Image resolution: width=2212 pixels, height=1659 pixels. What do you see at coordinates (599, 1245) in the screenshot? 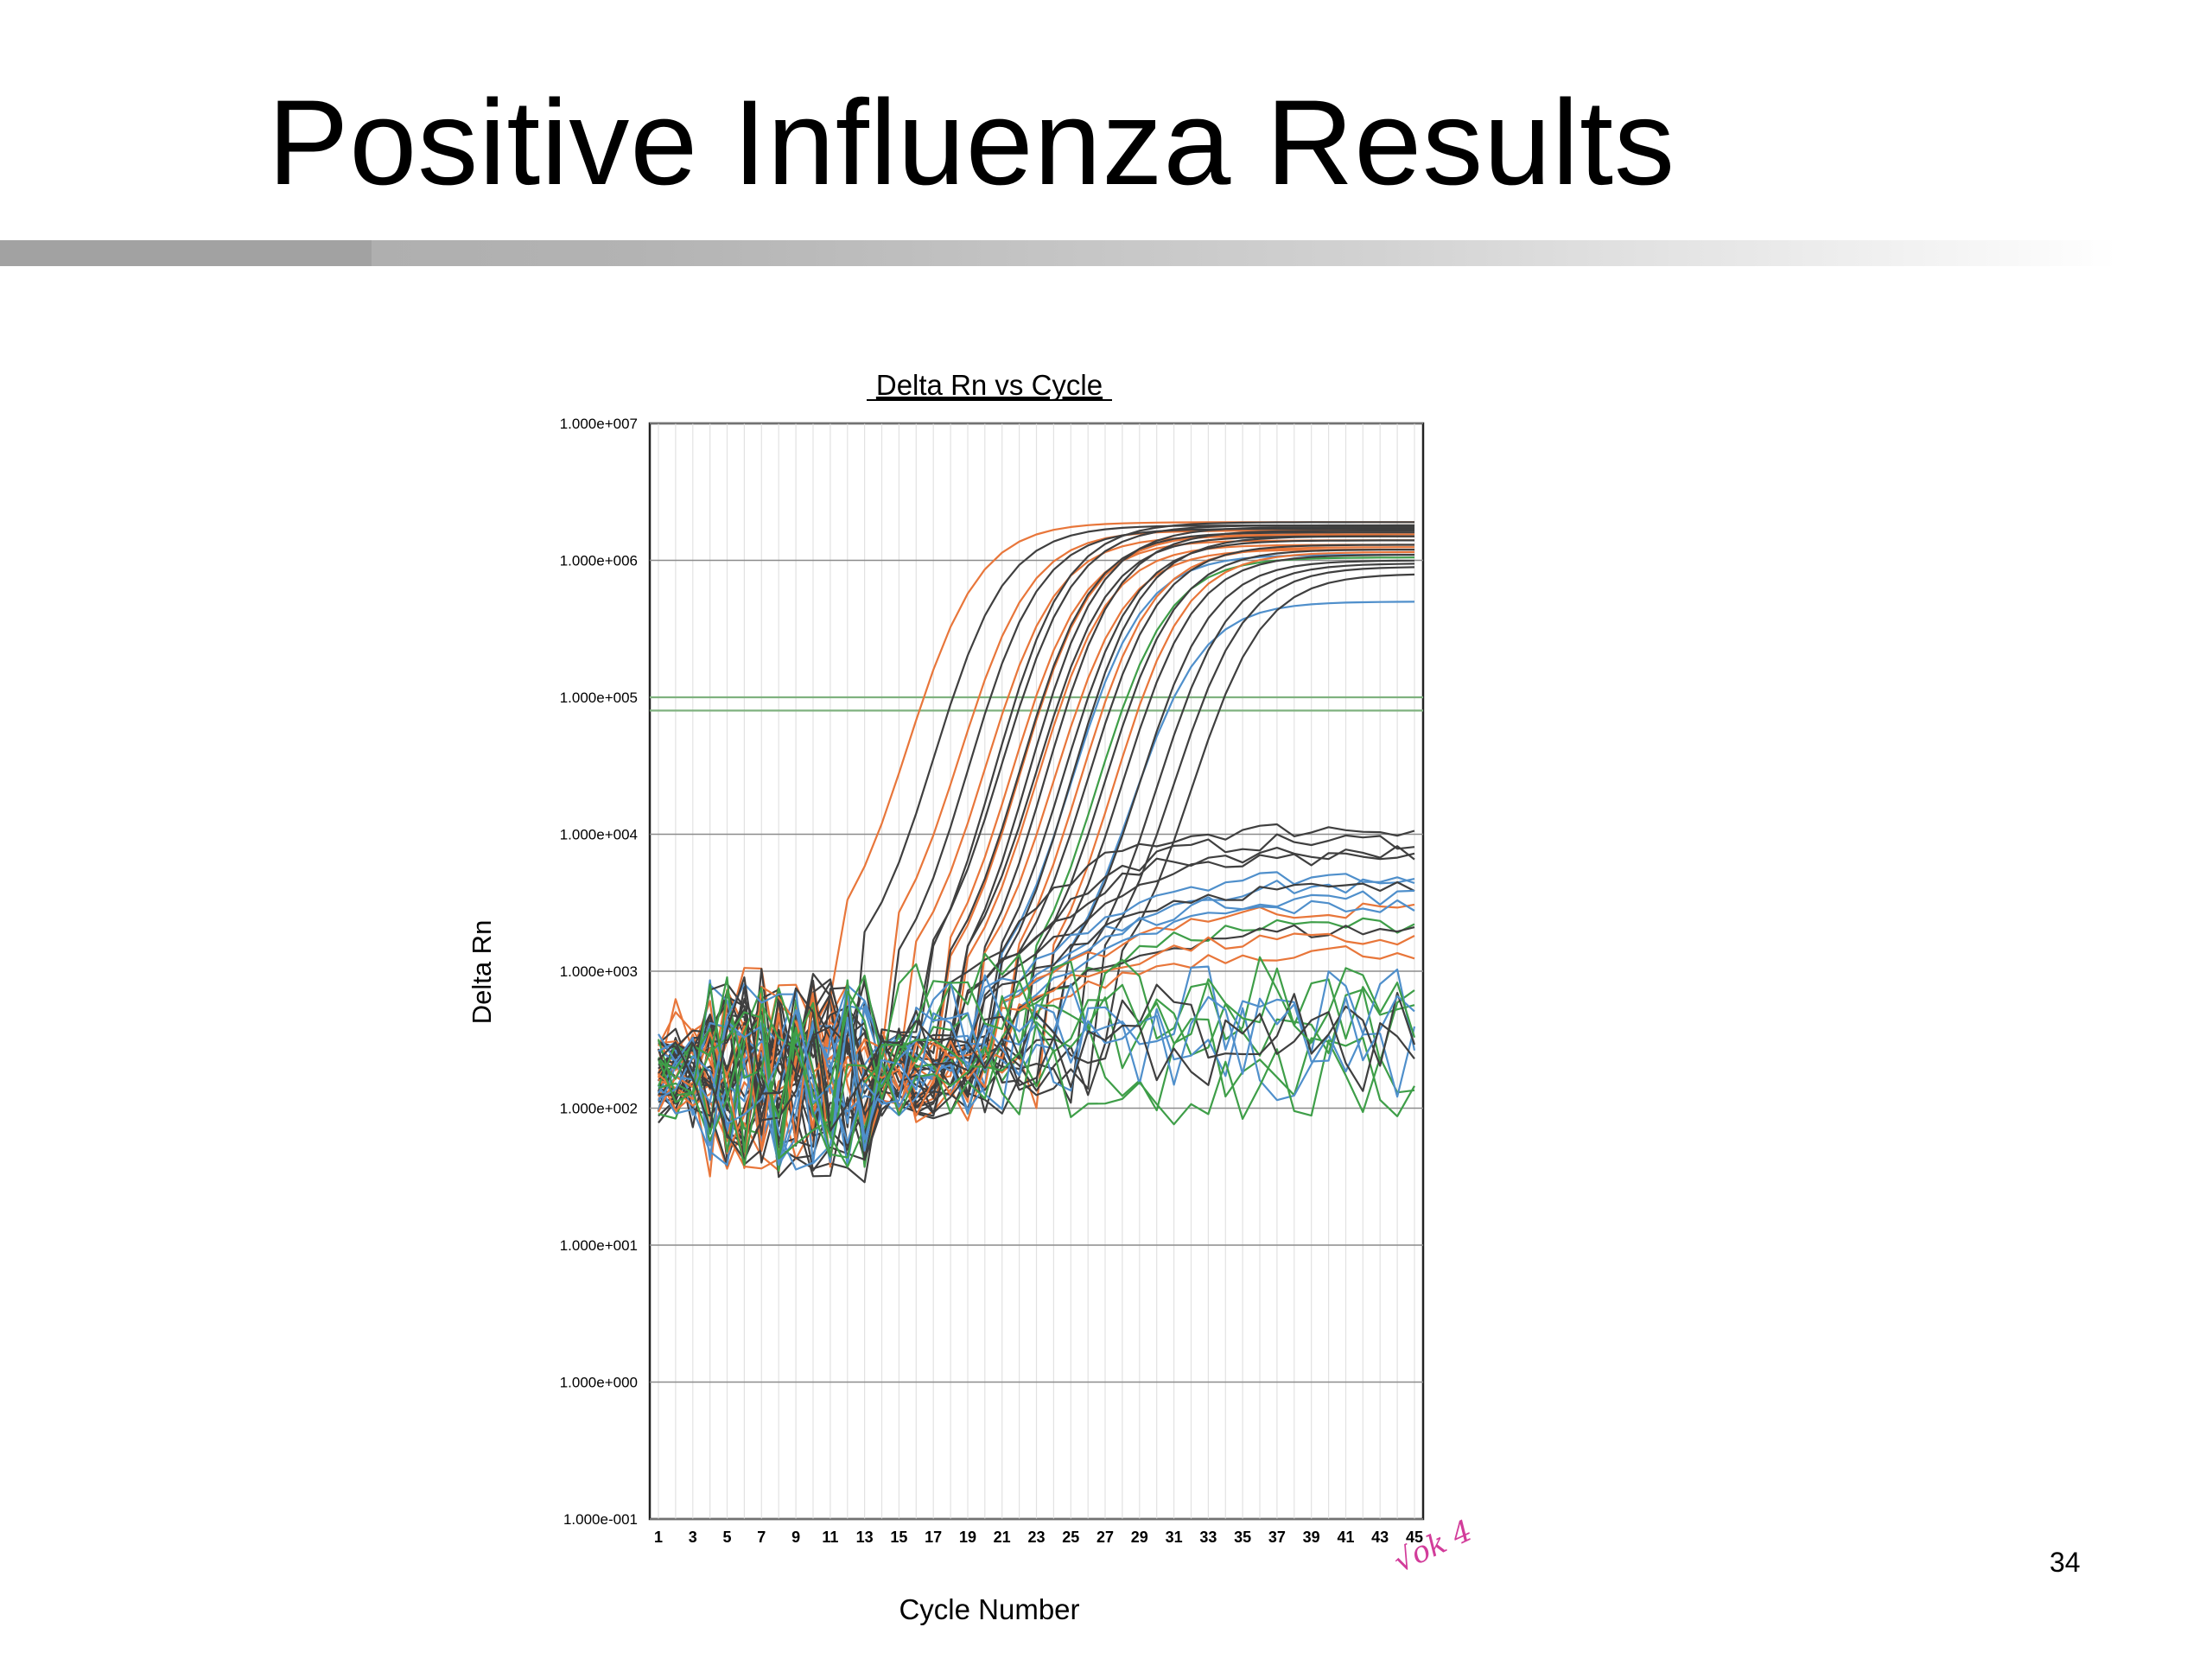
I see `y-tick-label: 1.000e+001` at bounding box center [599, 1245].